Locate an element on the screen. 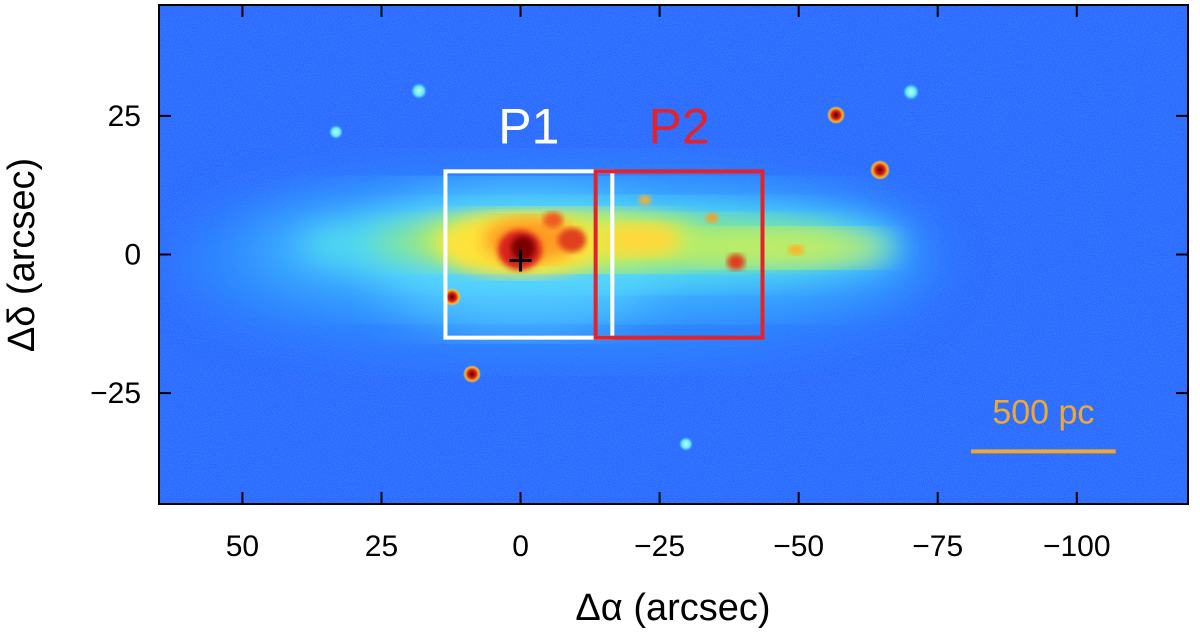  y-axis-title: Δδ (arcsec) is located at coordinates (22, 255).